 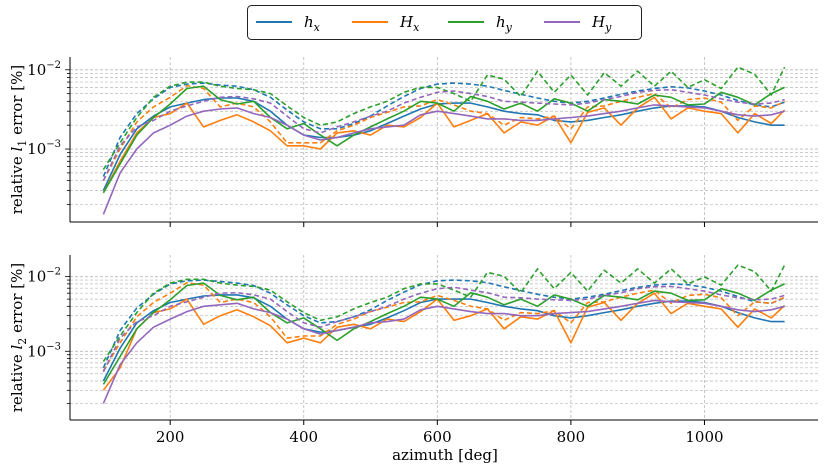 I want to click on legend-entry-h-y: hy, so click(x=480, y=23).